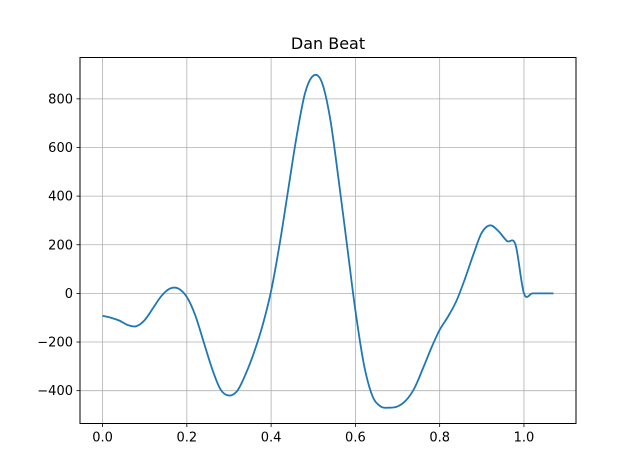  I want to click on y-tick-label: 0, so click(69, 294).